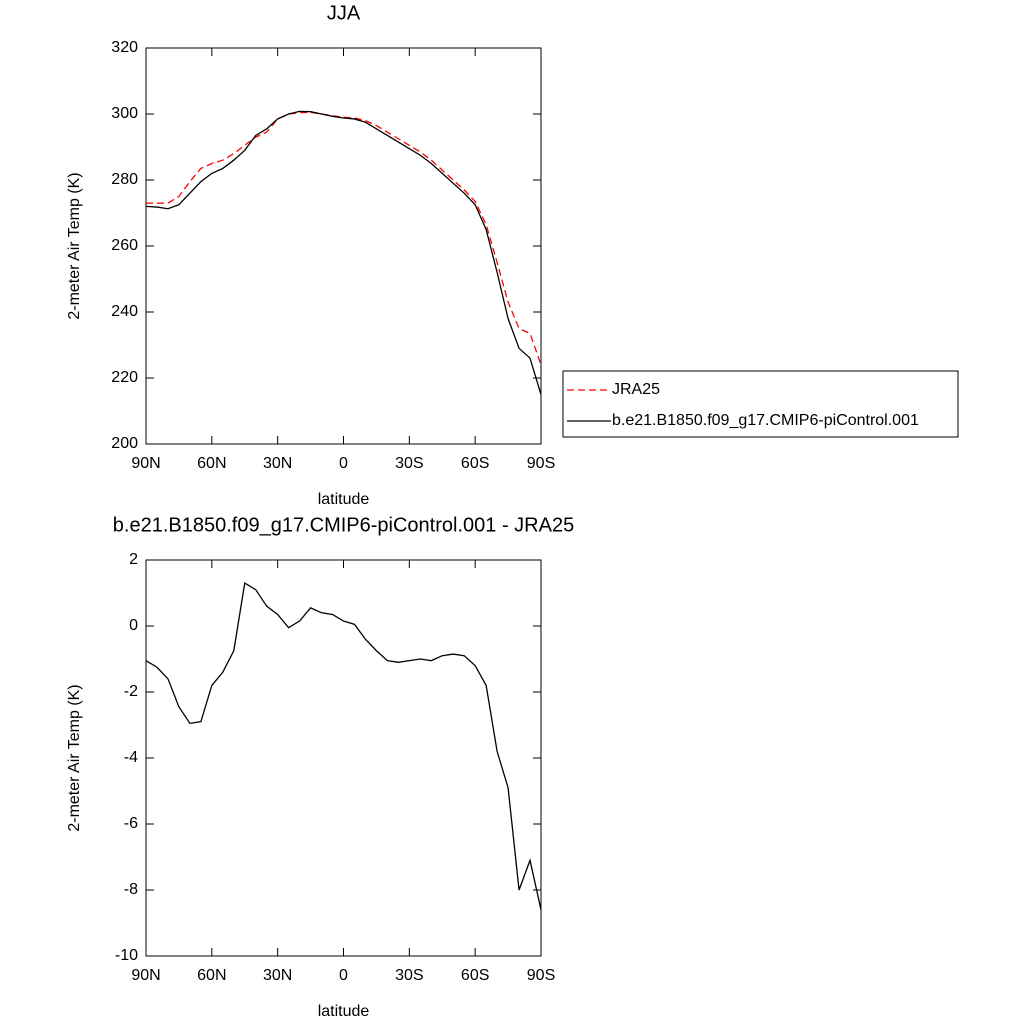  What do you see at coordinates (636, 389) in the screenshot?
I see `legend-label: JRA25` at bounding box center [636, 389].